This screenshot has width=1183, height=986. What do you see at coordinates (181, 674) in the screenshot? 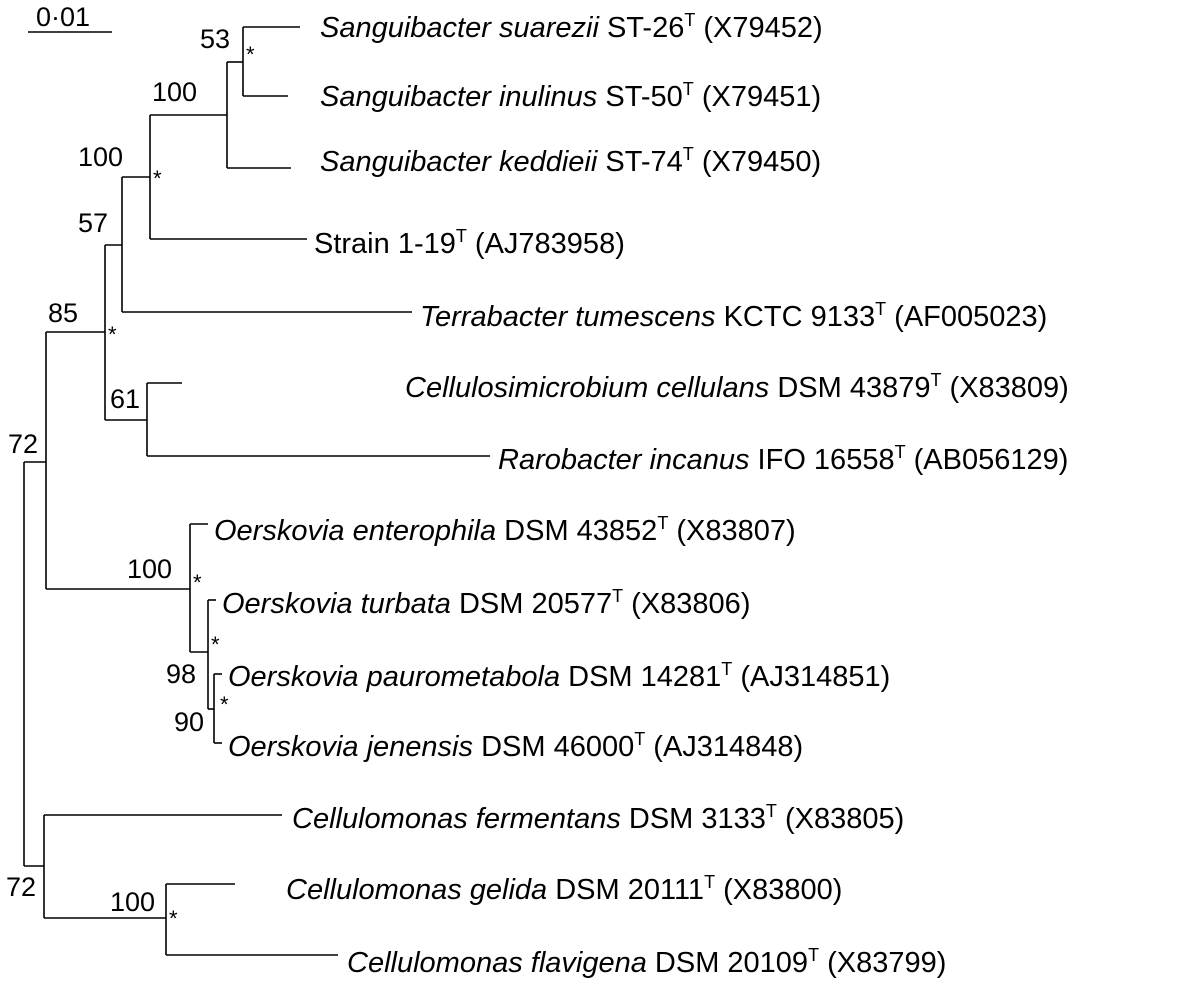
I see `bootstrap-value: 98` at bounding box center [181, 674].